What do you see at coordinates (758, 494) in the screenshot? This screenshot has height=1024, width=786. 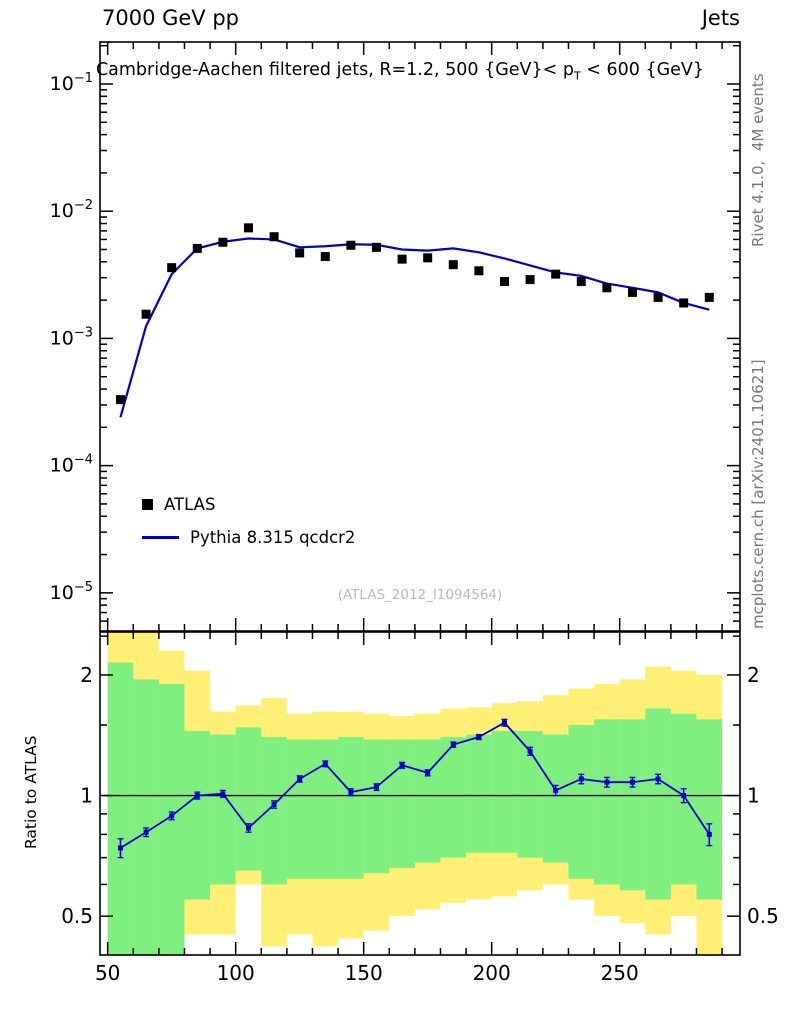 I see `mcplots-citation-note: mcplots.cern.ch [arXiv:2401.10621]` at bounding box center [758, 494].